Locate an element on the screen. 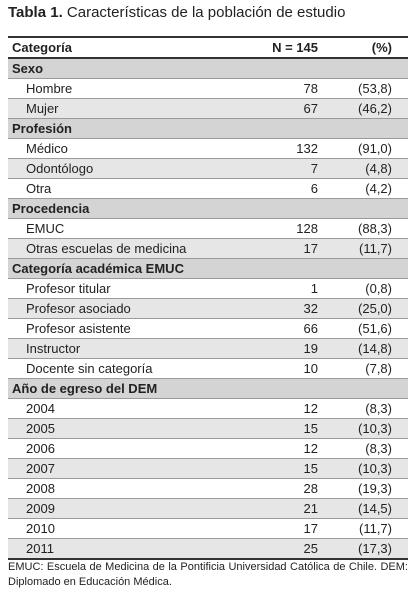 The image size is (418, 614). section-row: Categoría académica EMUC is located at coordinates (208, 269).